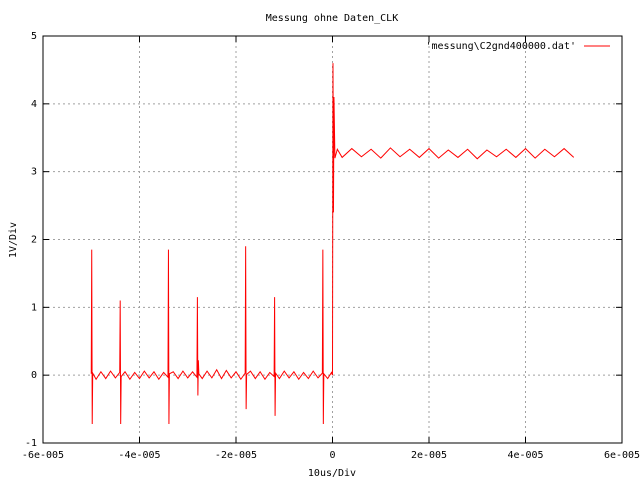 This screenshot has height=480, width=640. Describe the element at coordinates (34, 104) in the screenshot. I see `y-tick-label: 4` at that location.